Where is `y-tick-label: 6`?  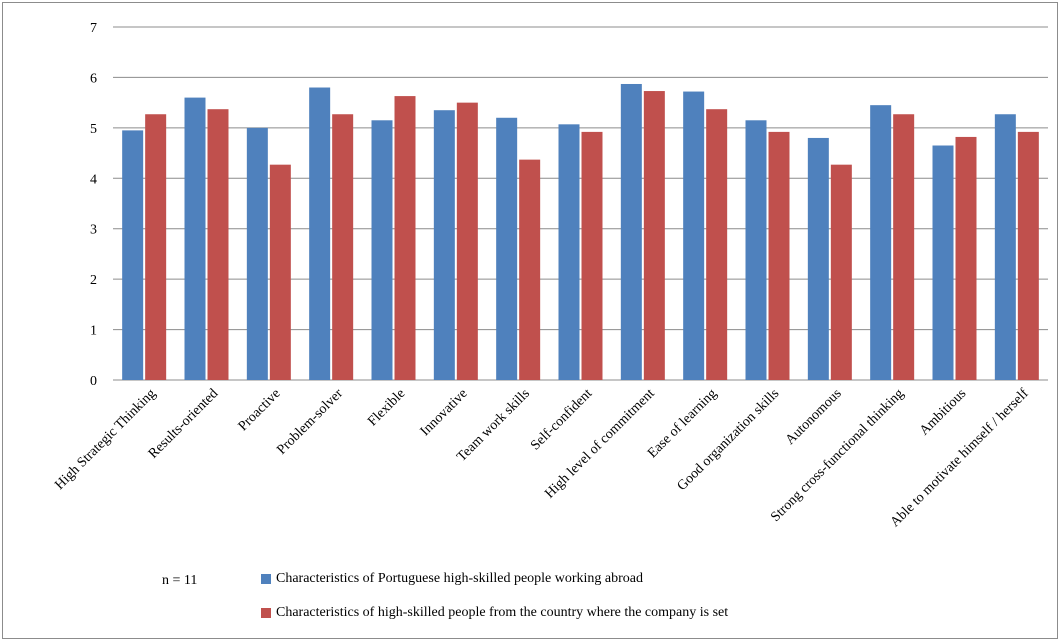 y-tick-label: 6 is located at coordinates (93, 78).